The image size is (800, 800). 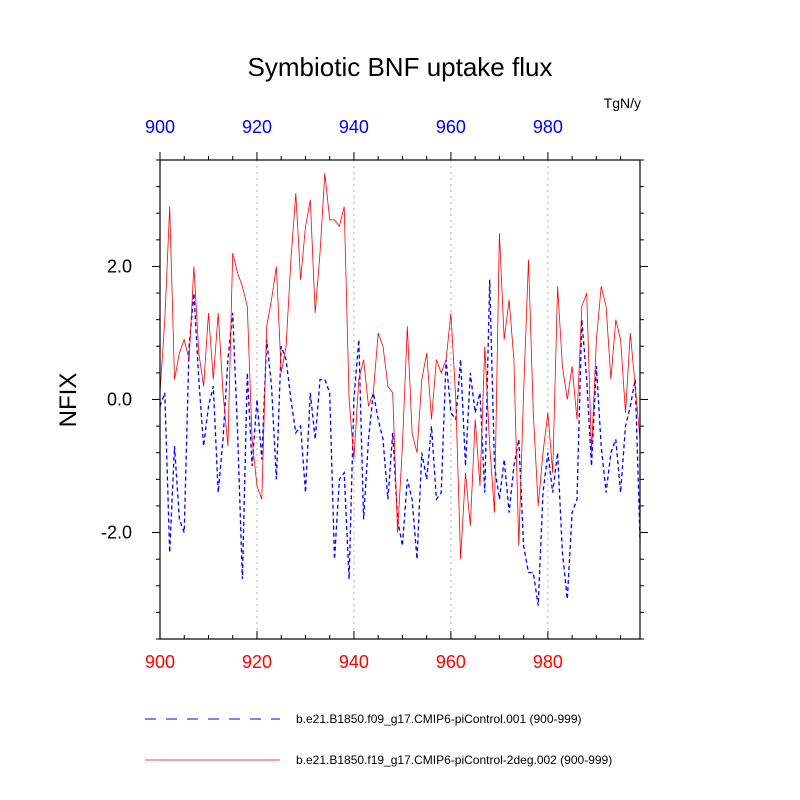 What do you see at coordinates (257, 662) in the screenshot?
I see `x-tick-label-bottom-920: 920` at bounding box center [257, 662].